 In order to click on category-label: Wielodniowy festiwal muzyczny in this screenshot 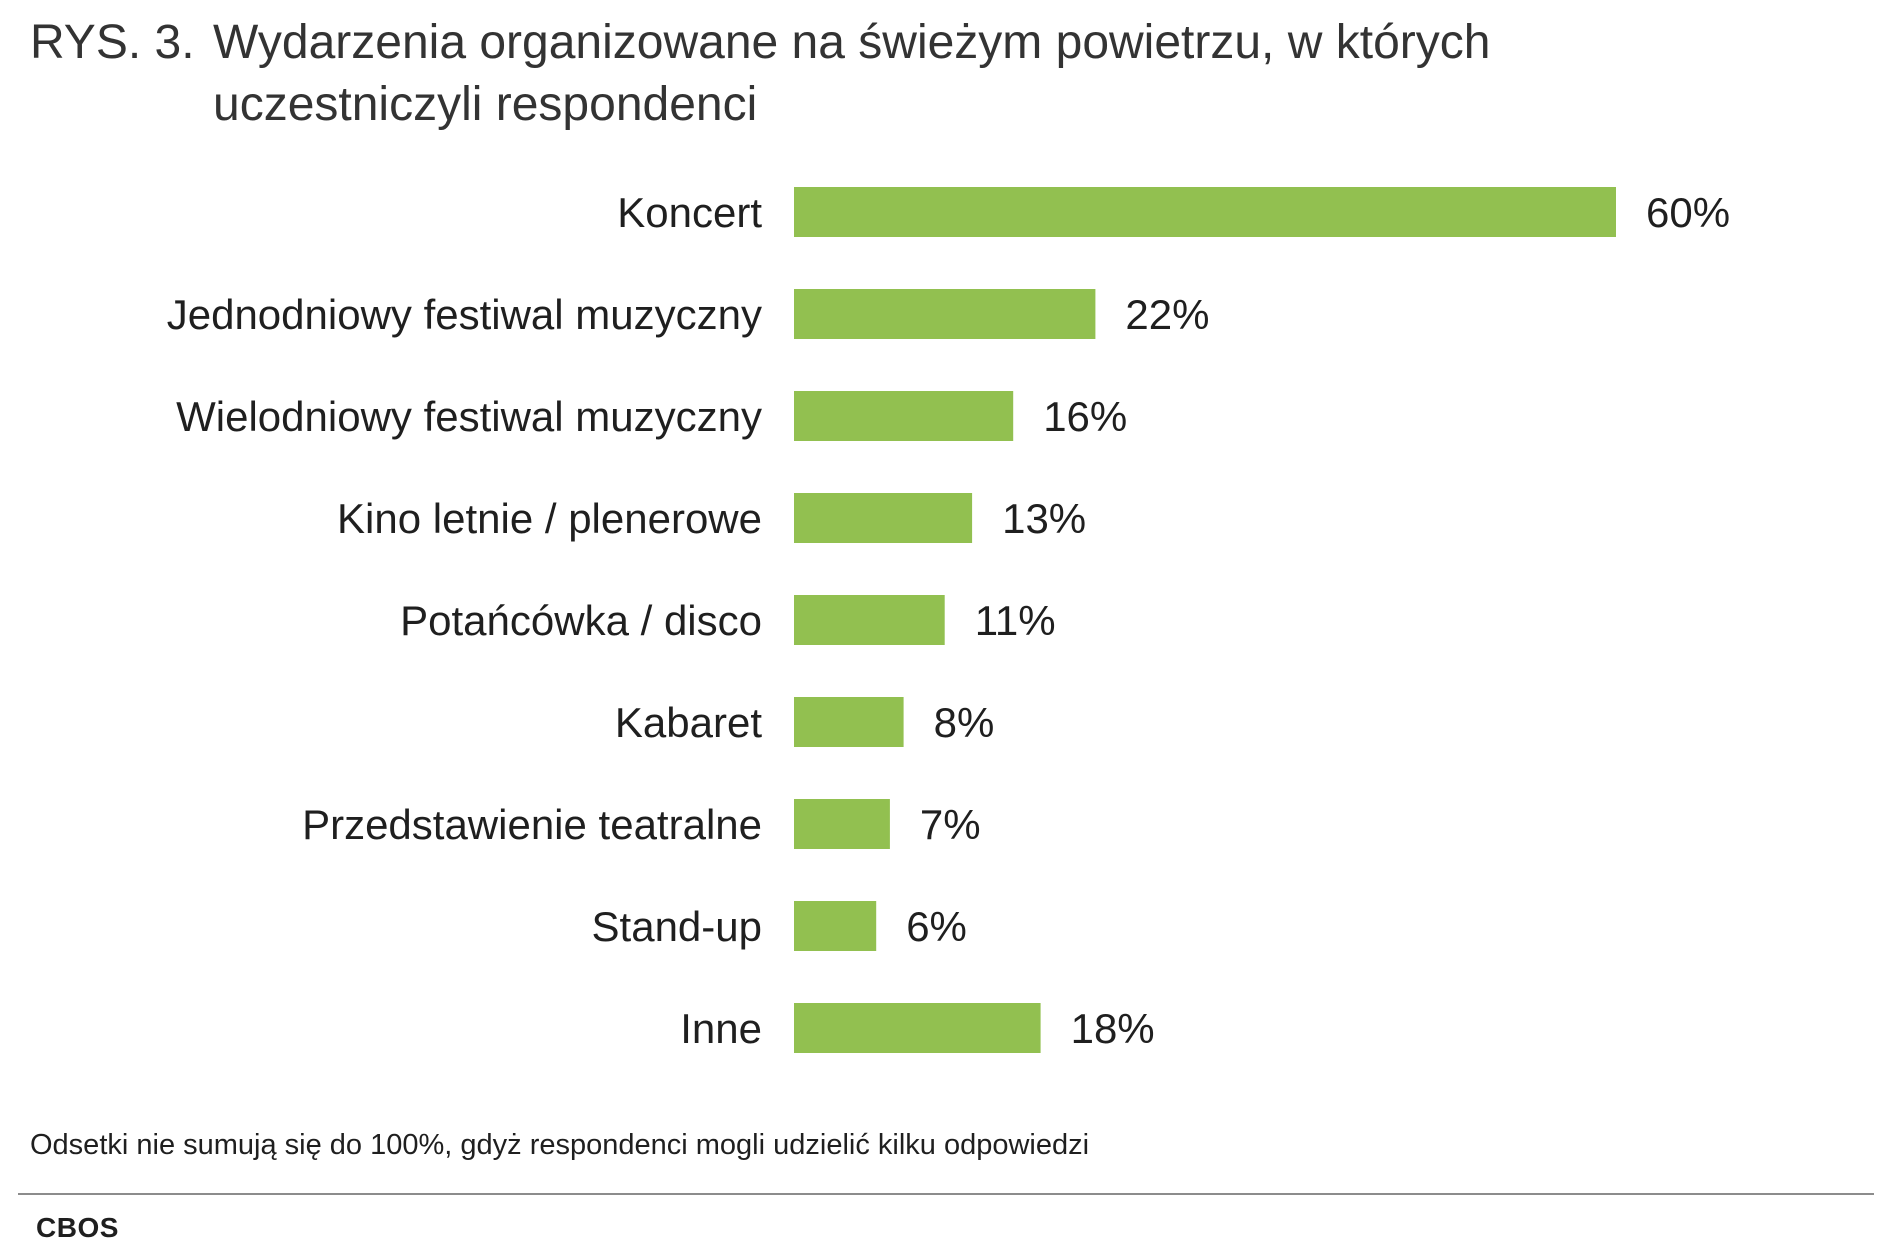, I will do `click(469, 416)`.